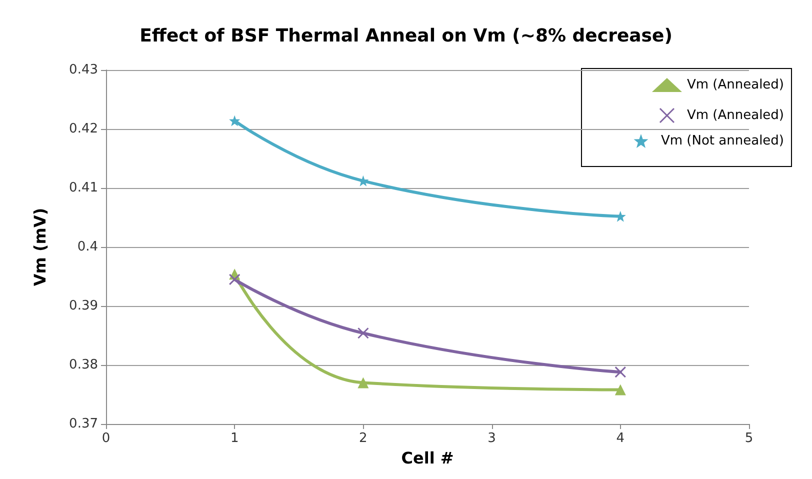 This screenshot has width=812, height=479. What do you see at coordinates (106, 438) in the screenshot?
I see `x-tick-label: 0` at bounding box center [106, 438].